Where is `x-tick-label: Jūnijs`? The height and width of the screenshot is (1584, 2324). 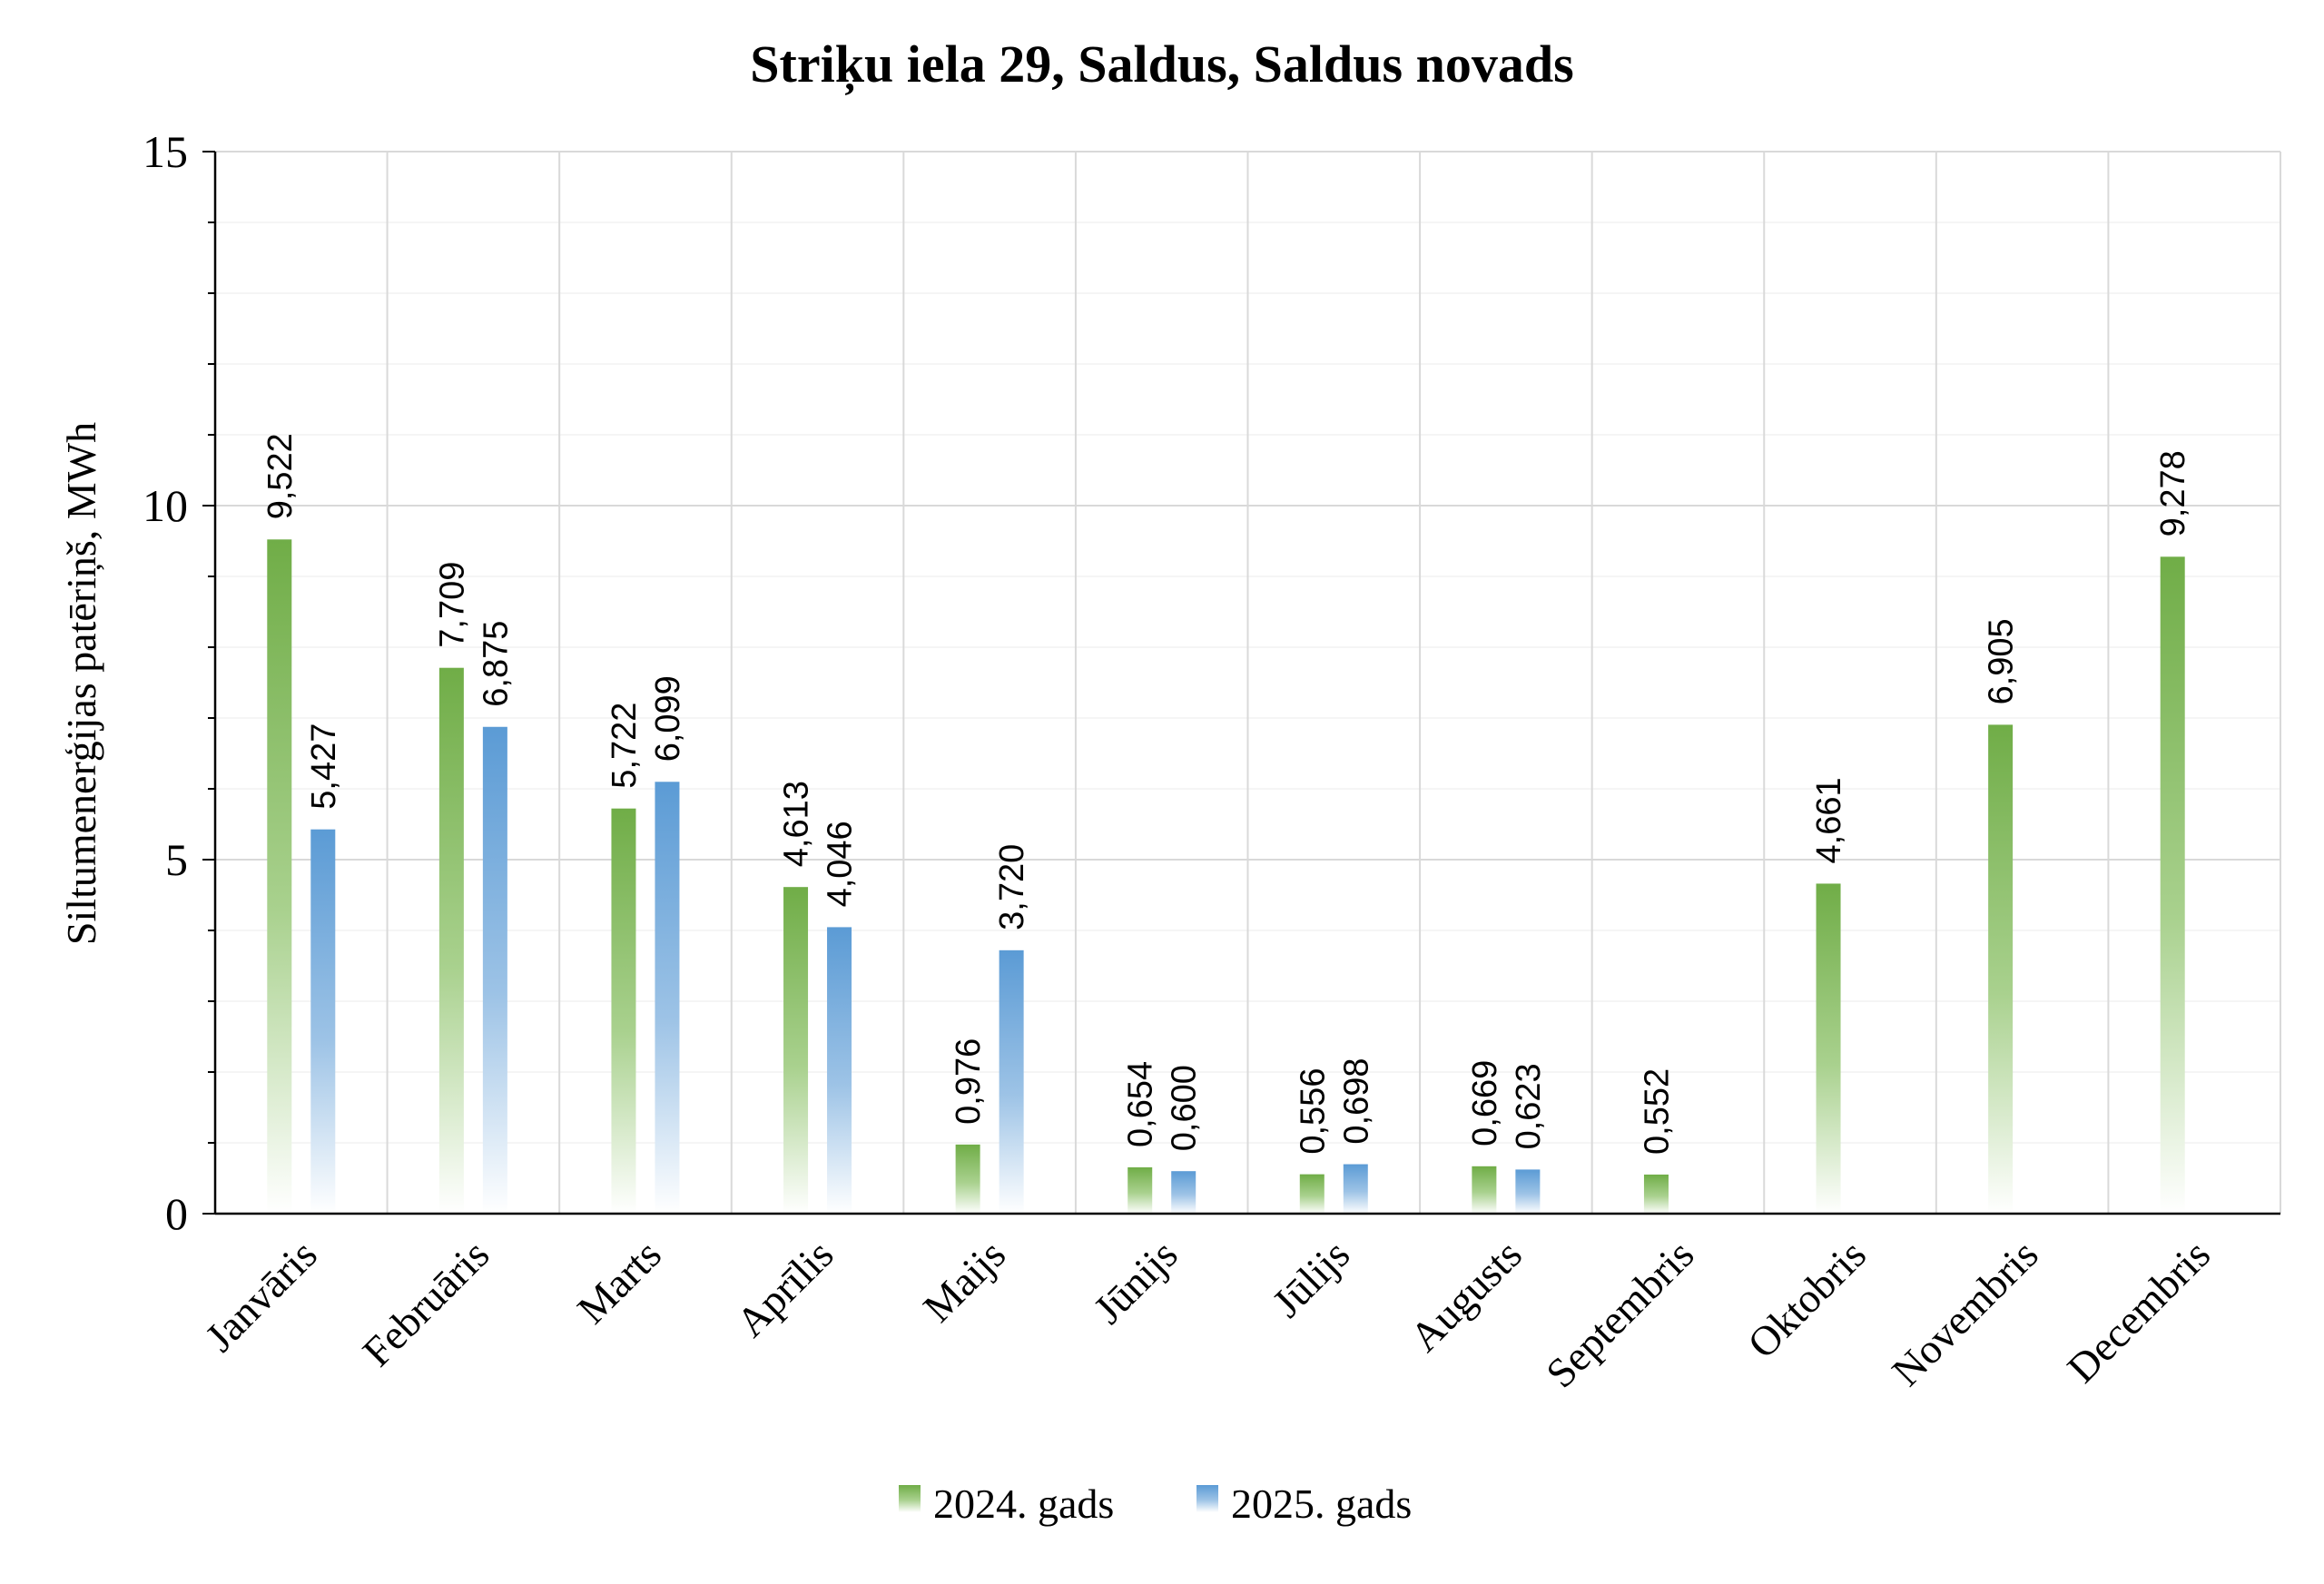
x-tick-label: Jūnijs is located at coordinates (1136, 1282).